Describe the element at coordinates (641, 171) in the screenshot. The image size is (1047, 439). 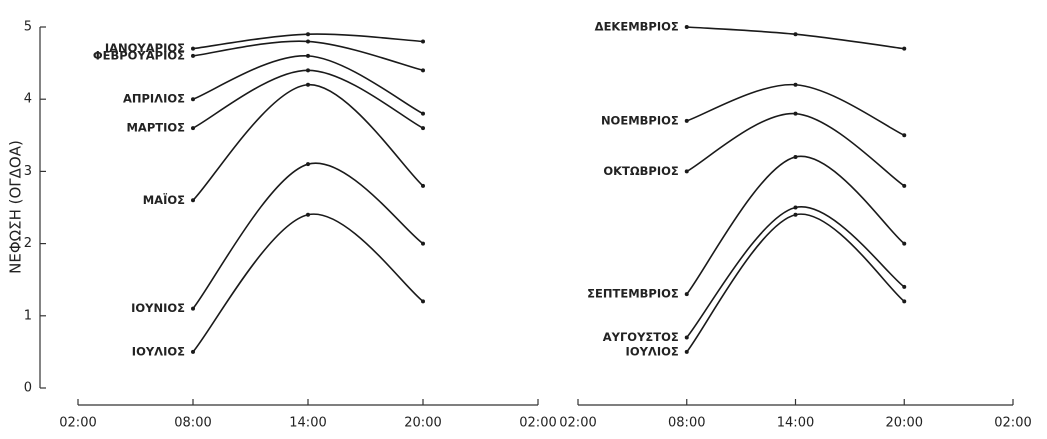
I see `series-label: ΟΚΤΩΒΡΙΟΣ` at that location.